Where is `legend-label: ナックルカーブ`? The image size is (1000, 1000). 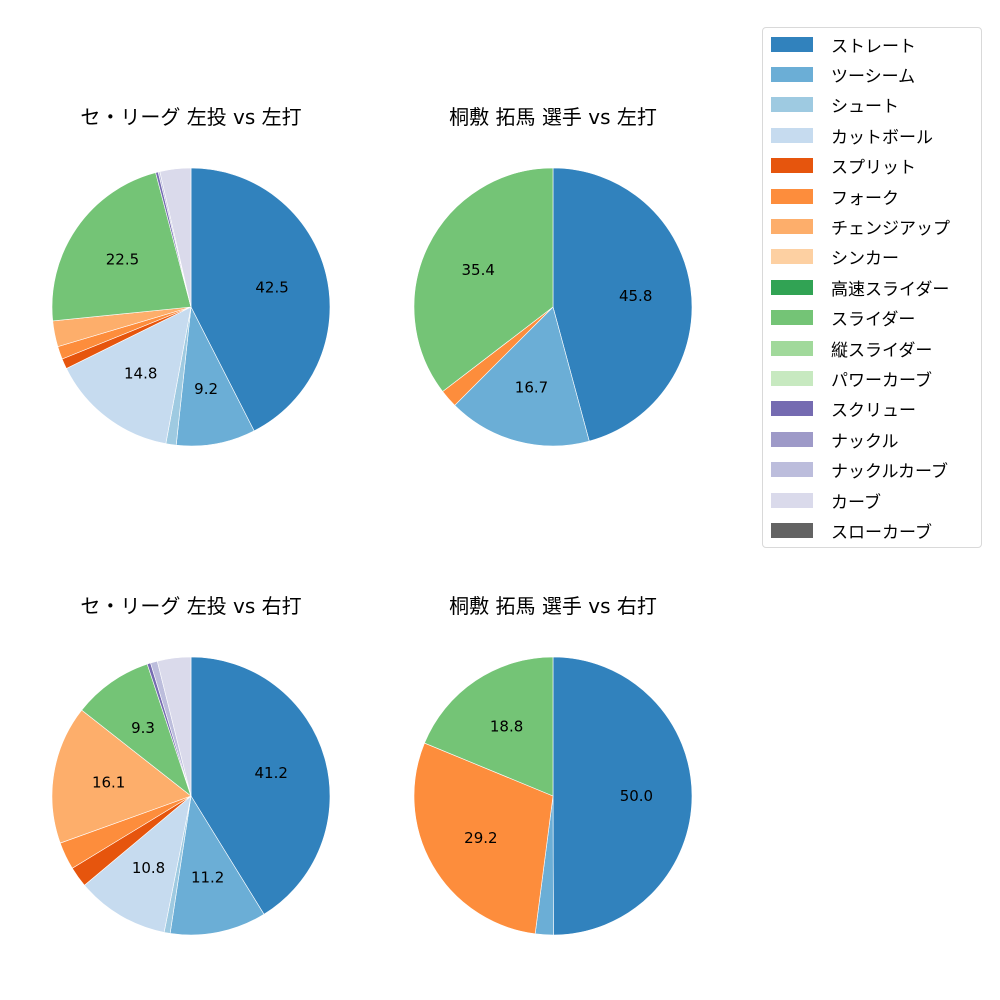 legend-label: ナックルカーブ is located at coordinates (889, 472).